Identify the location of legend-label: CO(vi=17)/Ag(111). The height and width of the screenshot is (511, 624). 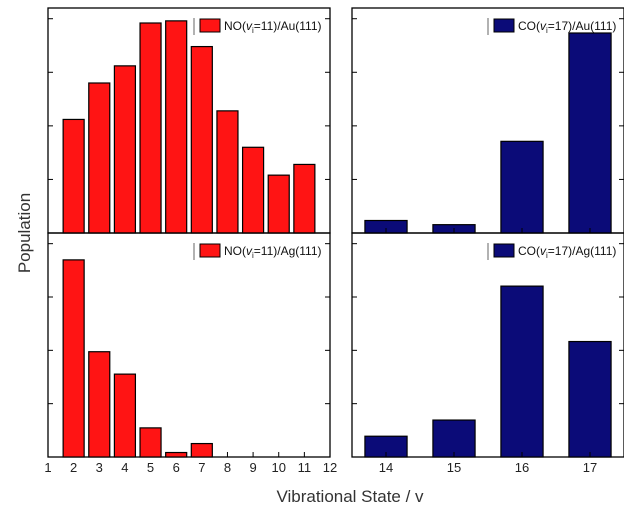
(567, 252).